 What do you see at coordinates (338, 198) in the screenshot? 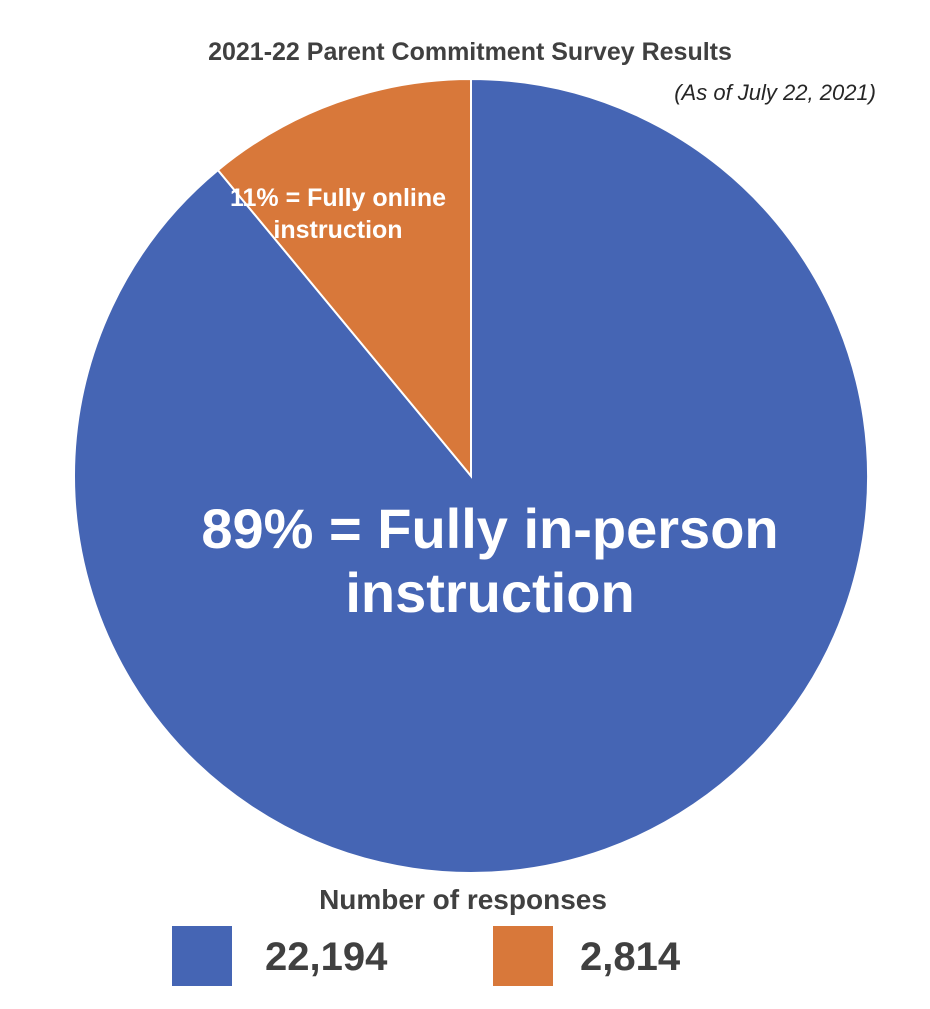
I see `slice-label-1-line-0: 11% = Fully online` at bounding box center [338, 198].